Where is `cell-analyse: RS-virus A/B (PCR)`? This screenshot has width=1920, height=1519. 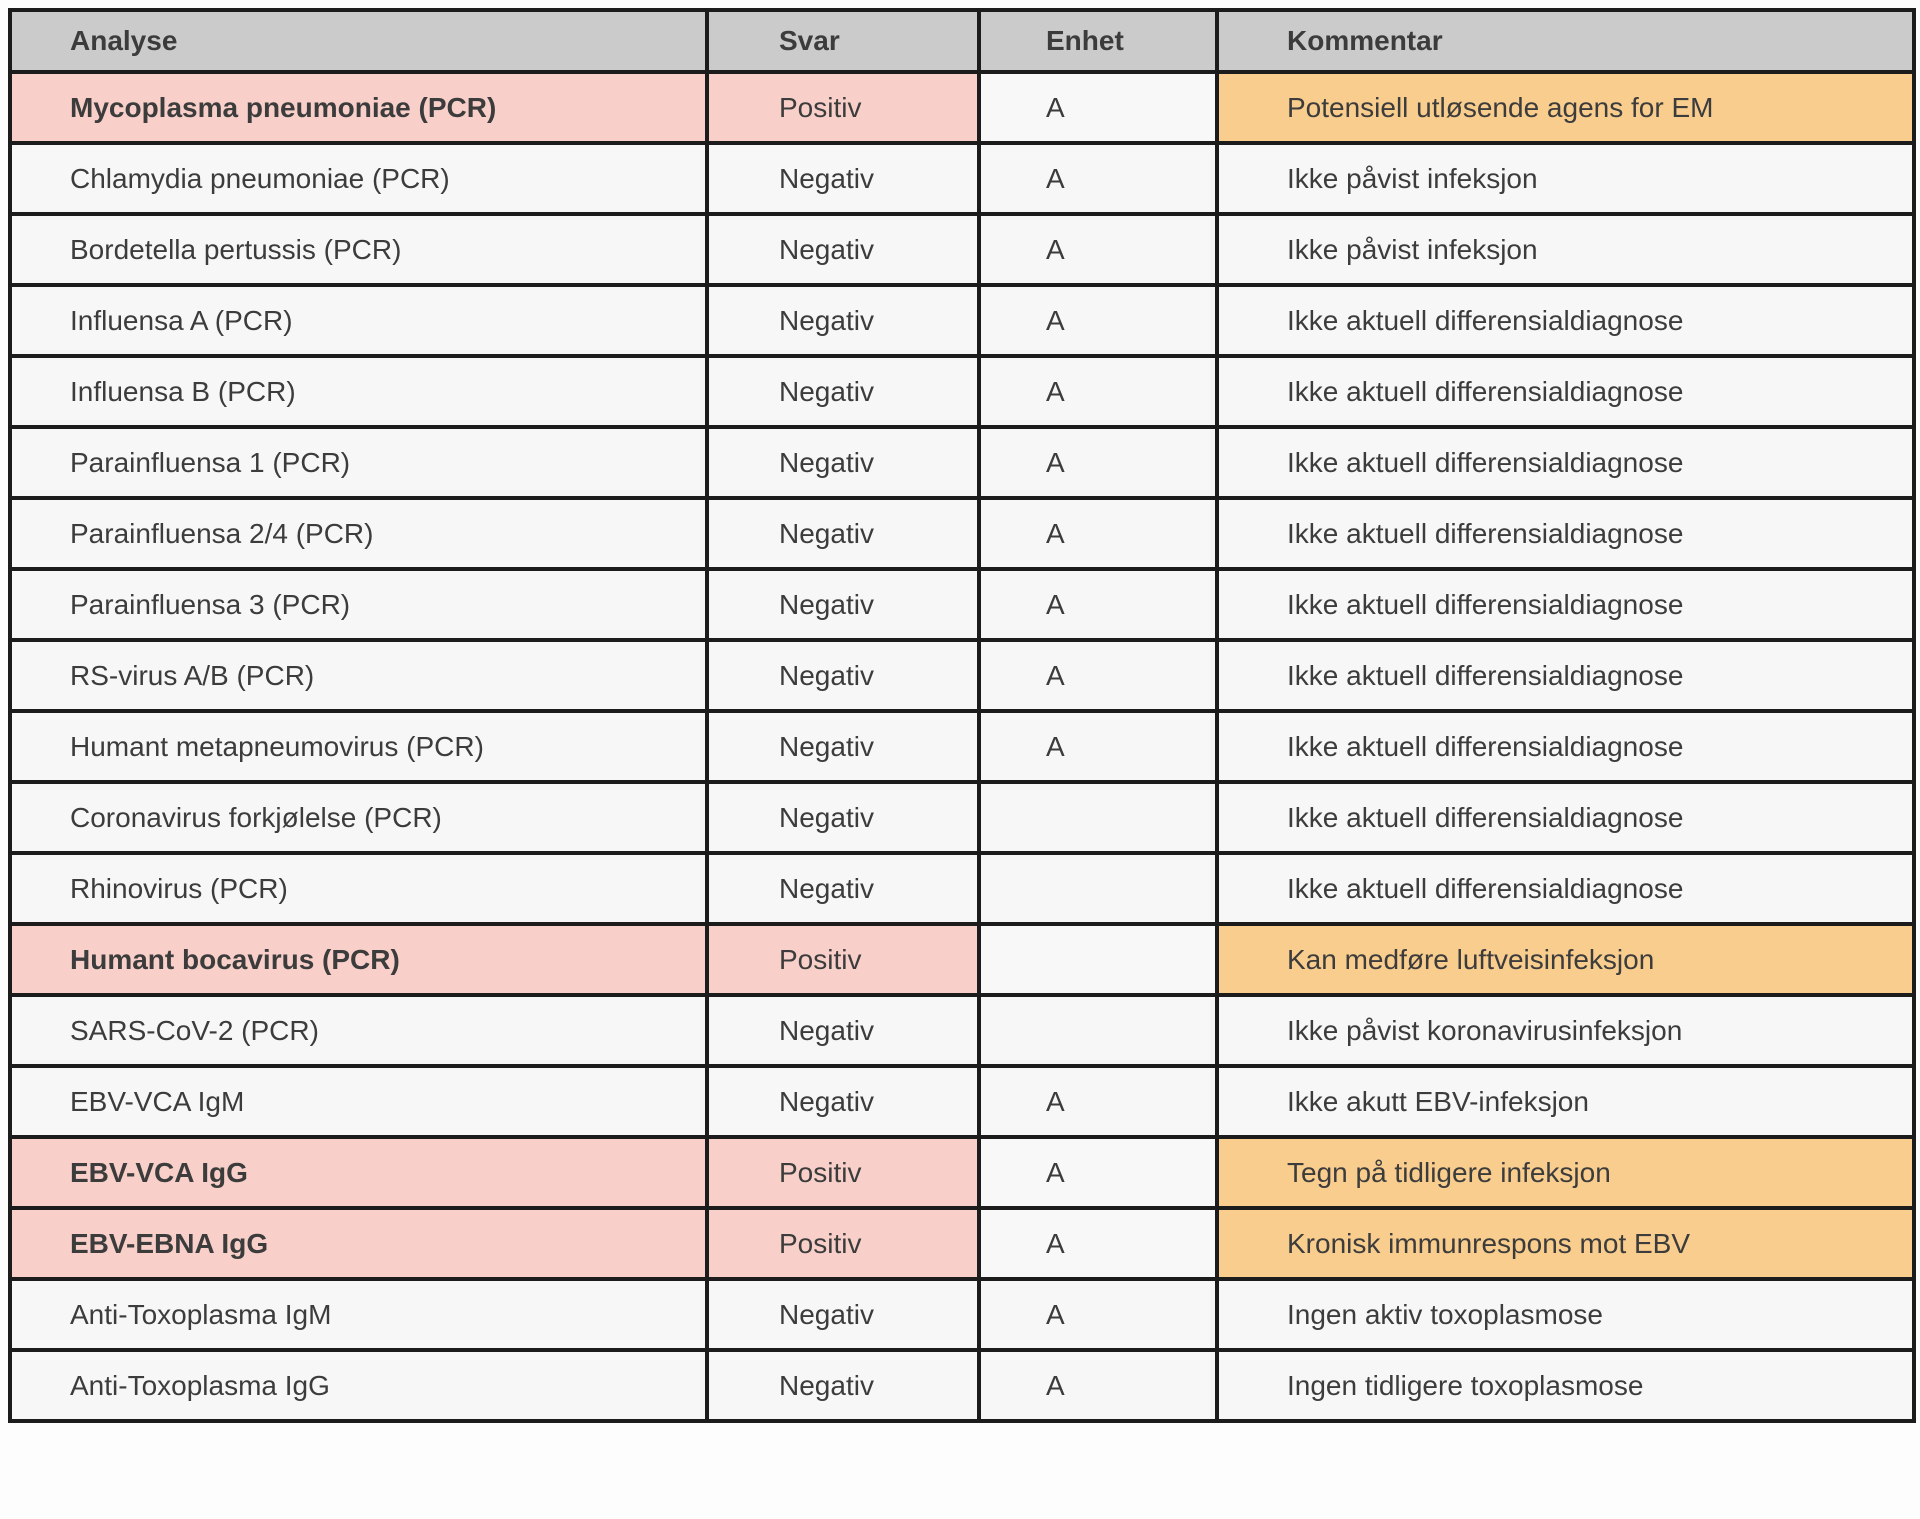 cell-analyse: RS-virus A/B (PCR) is located at coordinates (358, 675).